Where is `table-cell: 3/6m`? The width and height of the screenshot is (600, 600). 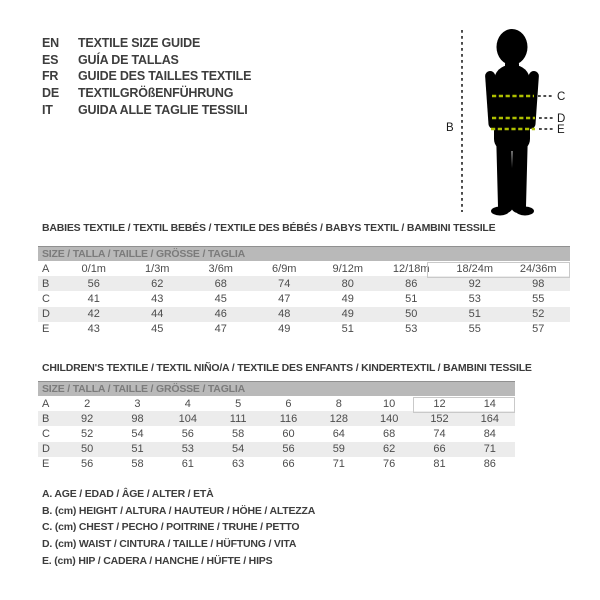
table-cell: 3/6m is located at coordinates (220, 268).